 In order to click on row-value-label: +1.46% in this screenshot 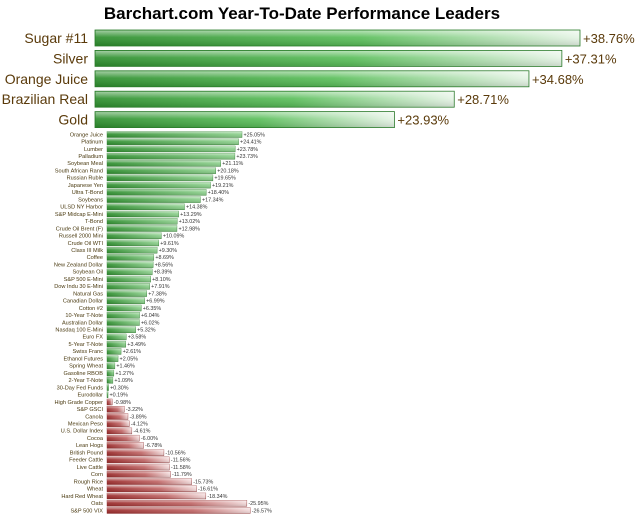, I will do `click(125, 367)`.